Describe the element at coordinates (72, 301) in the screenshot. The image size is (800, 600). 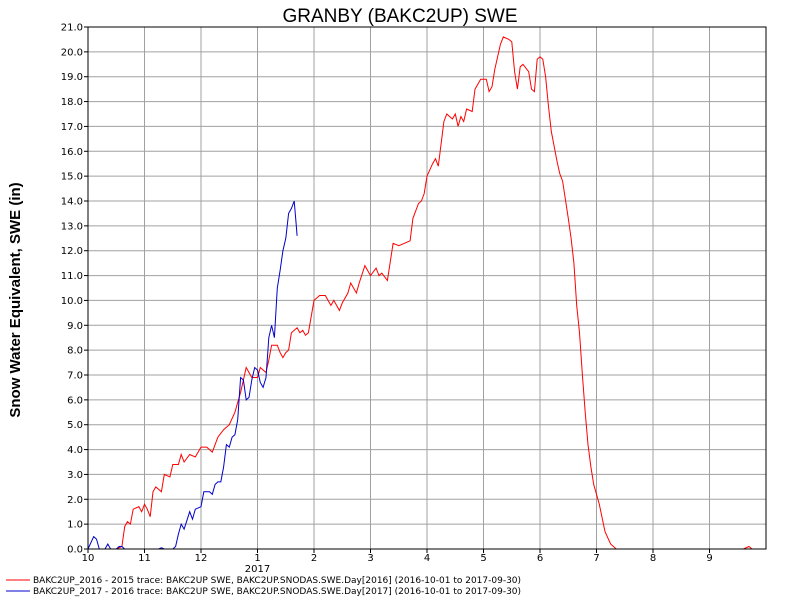
I see `y-tick-label: 10.0` at that location.